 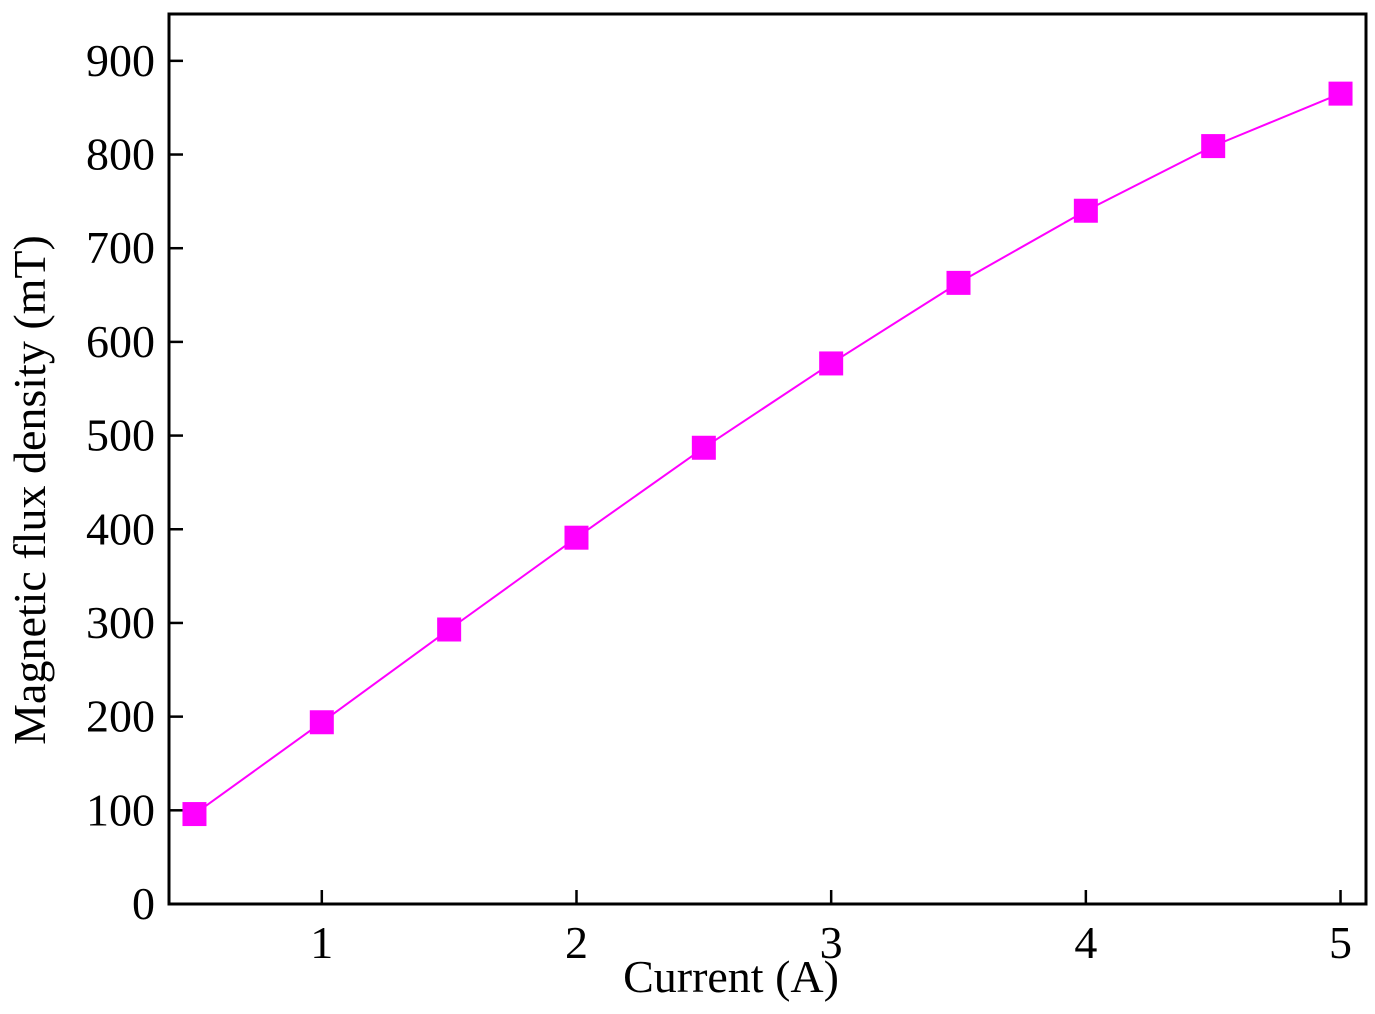 What do you see at coordinates (321, 942) in the screenshot?
I see `x-tick-label: 1` at bounding box center [321, 942].